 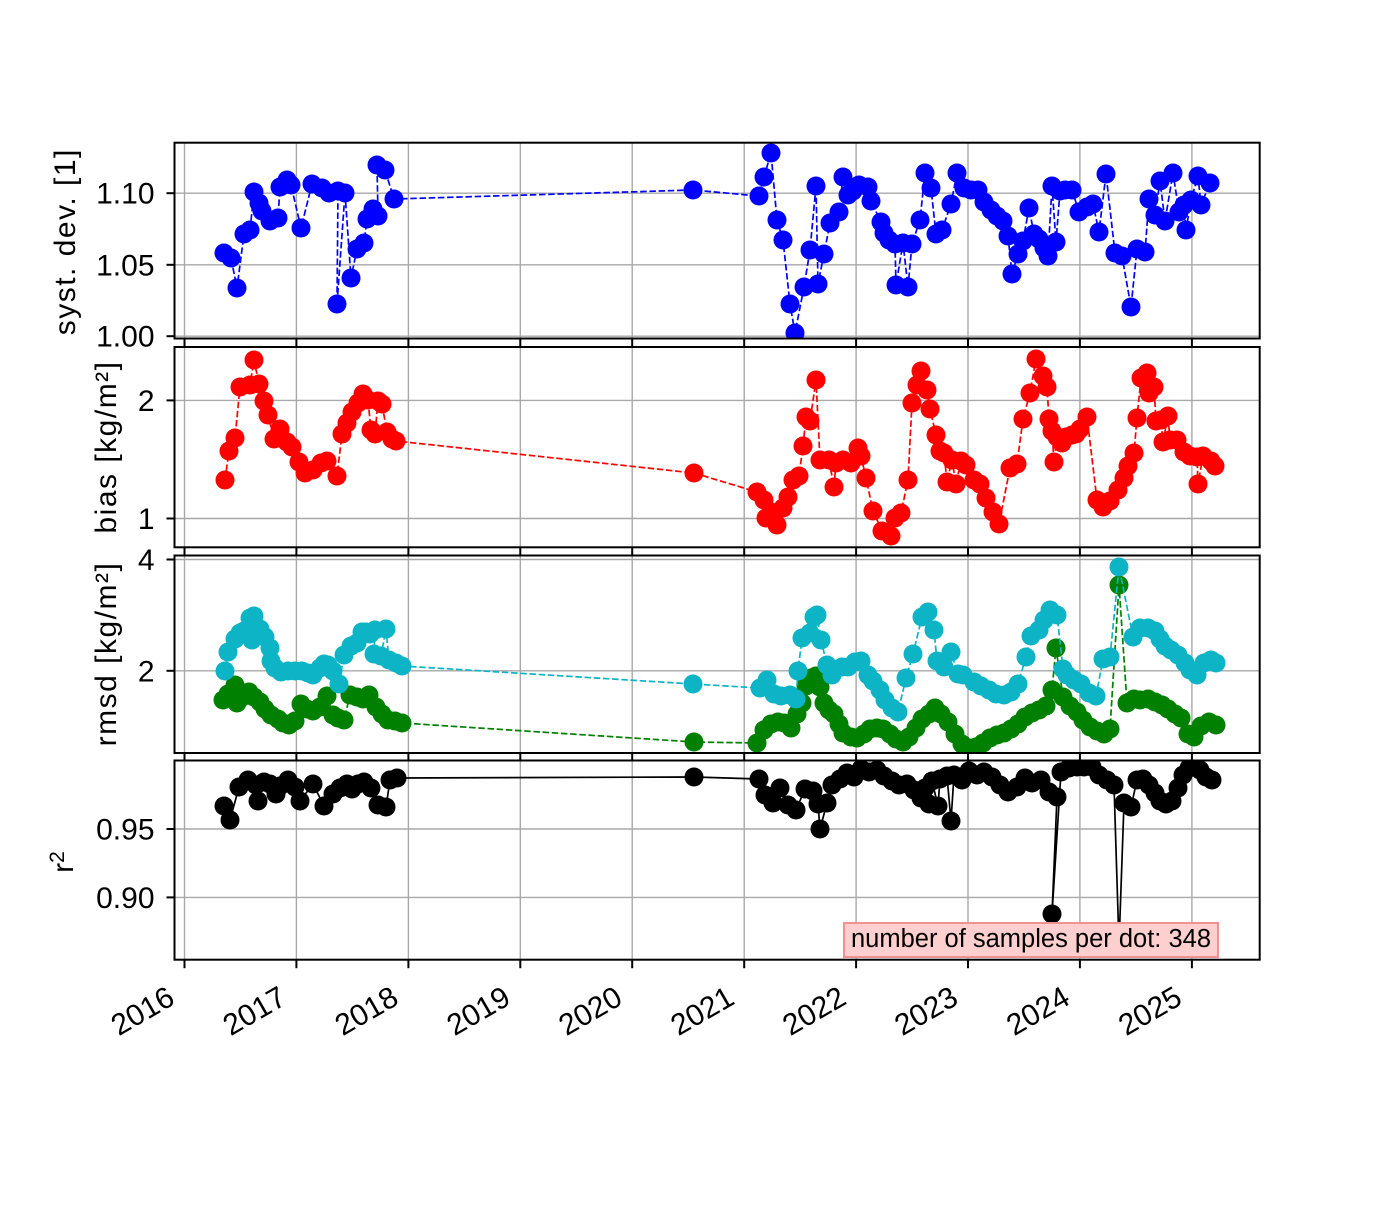 What do you see at coordinates (146, 519) in the screenshot?
I see `svg-text: 1` at bounding box center [146, 519].